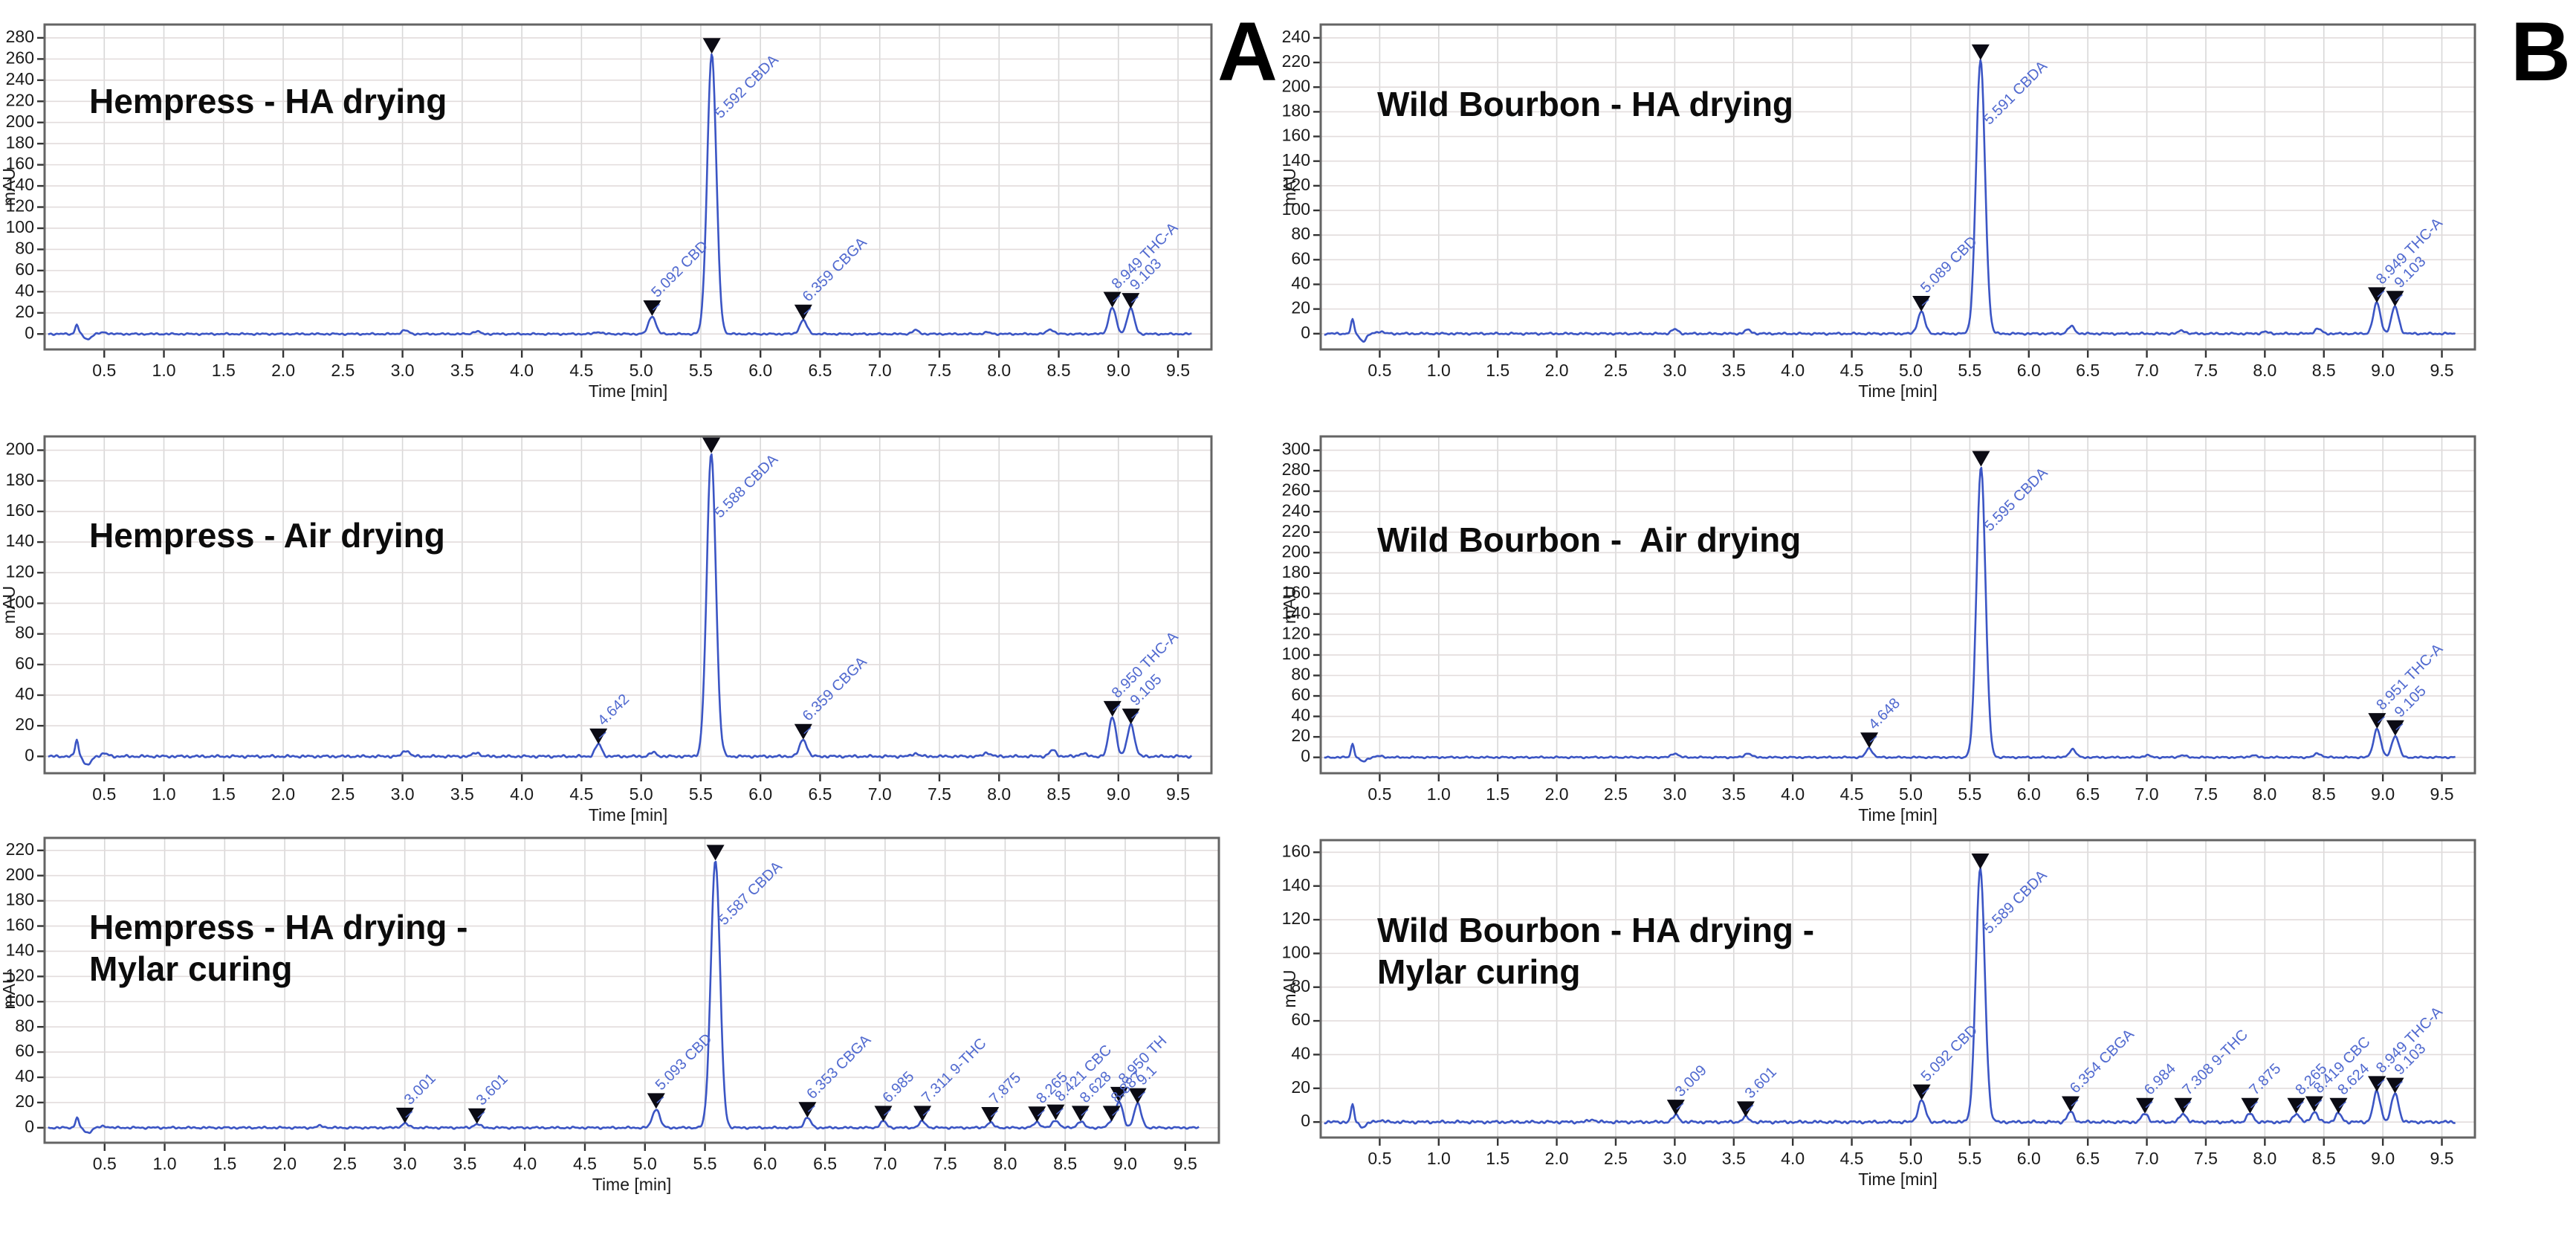 This screenshot has width=2576, height=1255. What do you see at coordinates (24, 693) in the screenshot?
I see `svg-text: 40` at bounding box center [24, 693].